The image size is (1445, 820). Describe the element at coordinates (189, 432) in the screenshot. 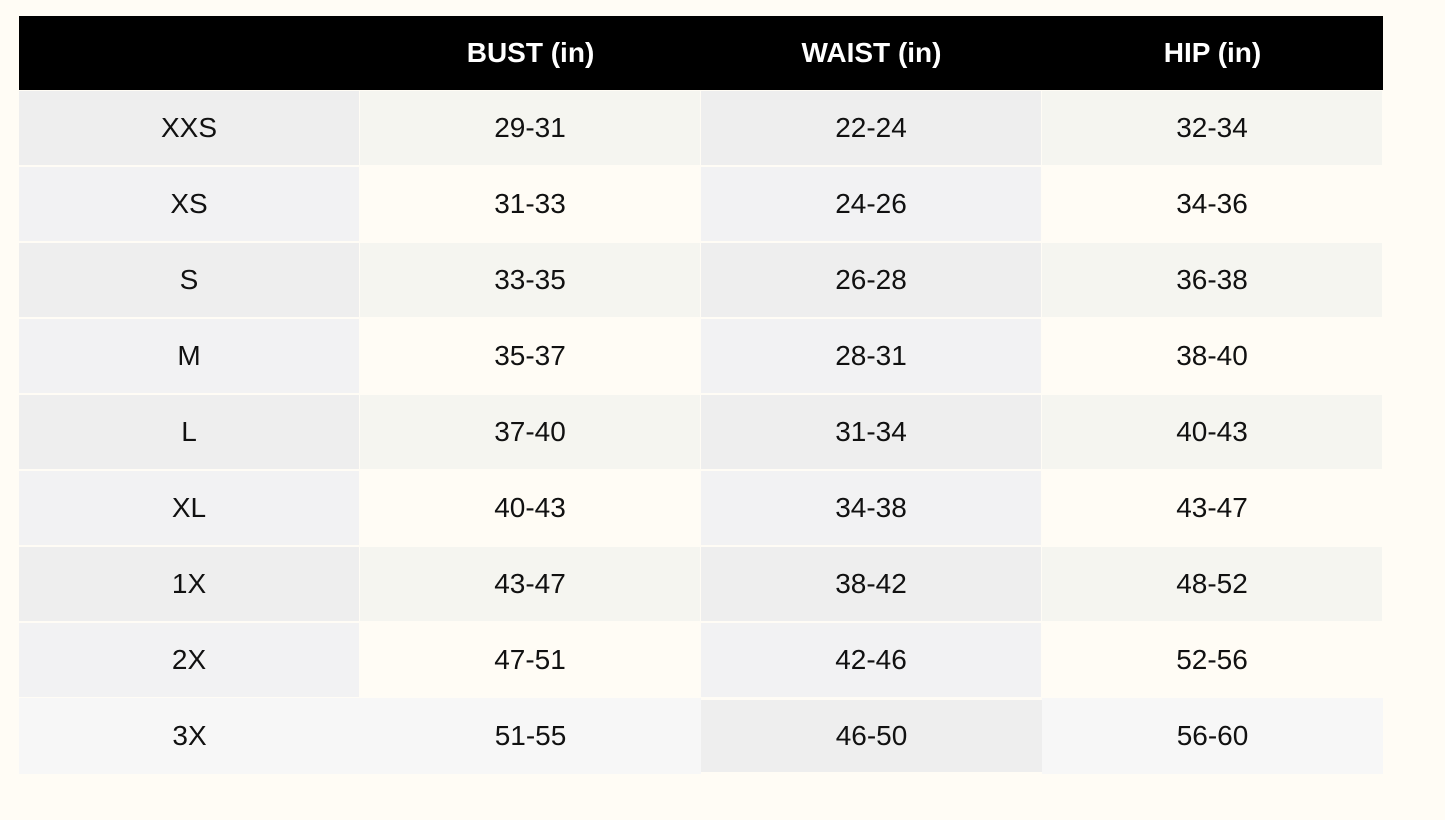

I see `size-cell: L` at that location.